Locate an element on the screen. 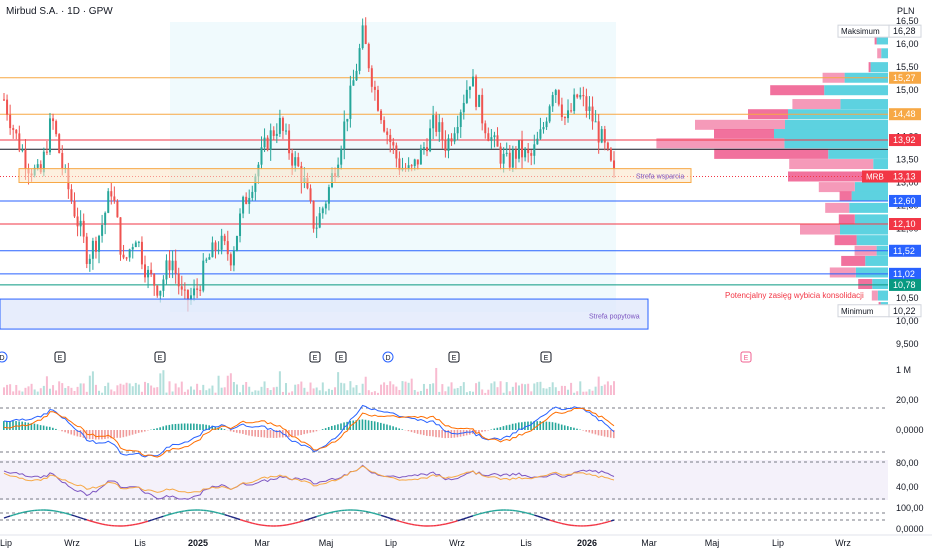 The width and height of the screenshot is (932, 550). price-badge: 11,52 is located at coordinates (905, 250).